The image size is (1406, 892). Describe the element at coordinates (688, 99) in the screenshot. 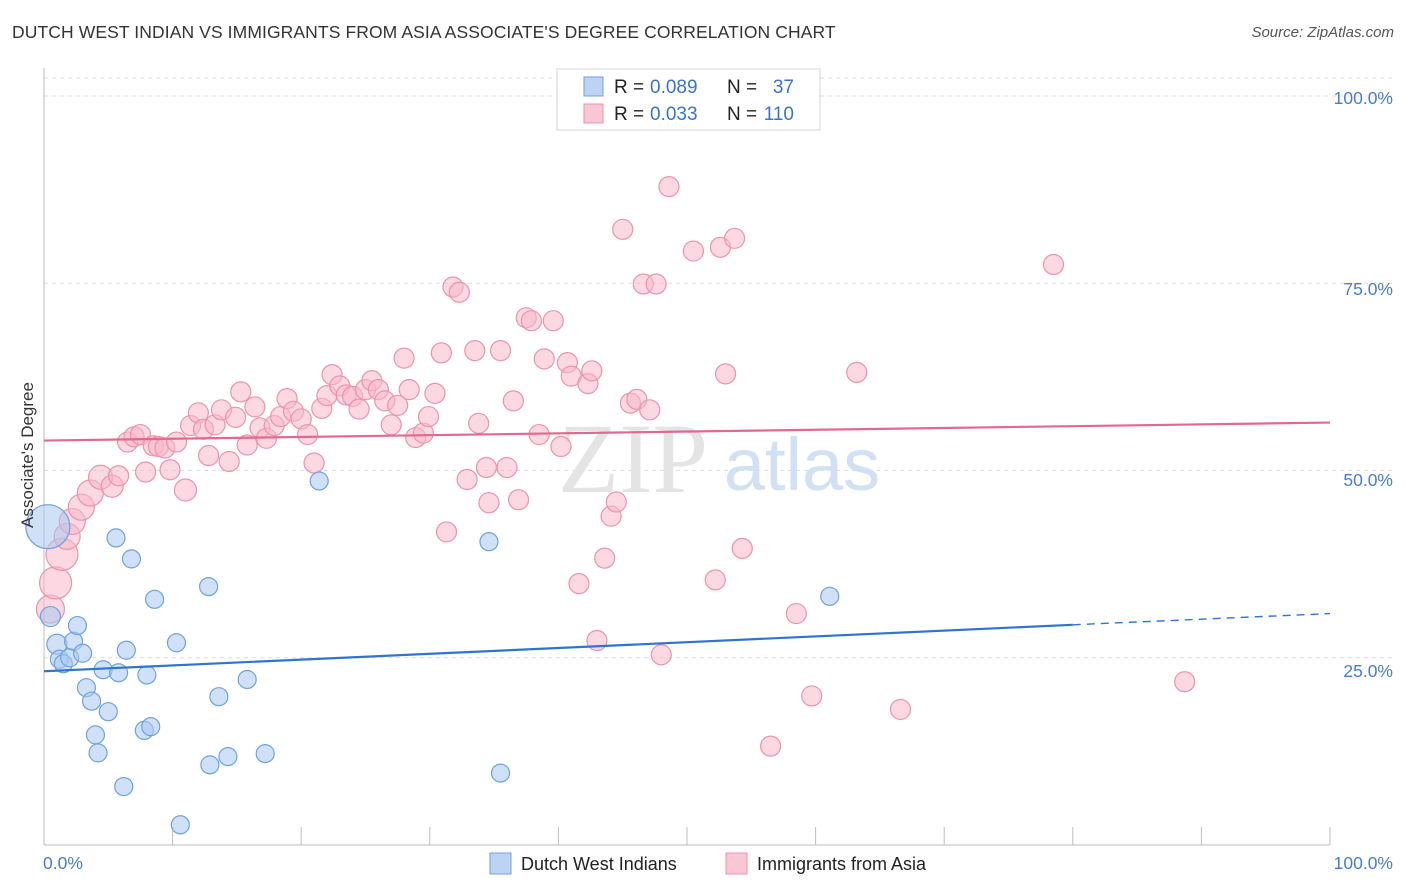

I see `stats-legend: R = 0.089 N = 37 R = 0.033 N = 110` at that location.